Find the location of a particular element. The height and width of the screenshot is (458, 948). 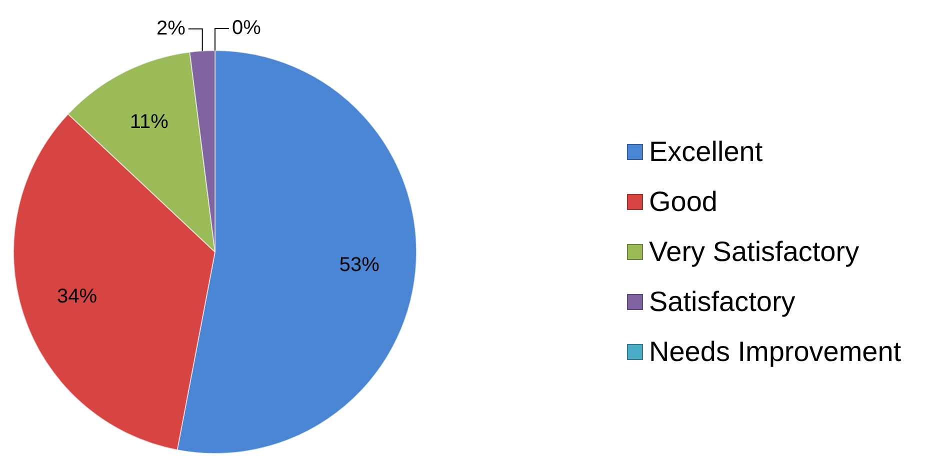

legend-label: Satisfactory is located at coordinates (722, 302).